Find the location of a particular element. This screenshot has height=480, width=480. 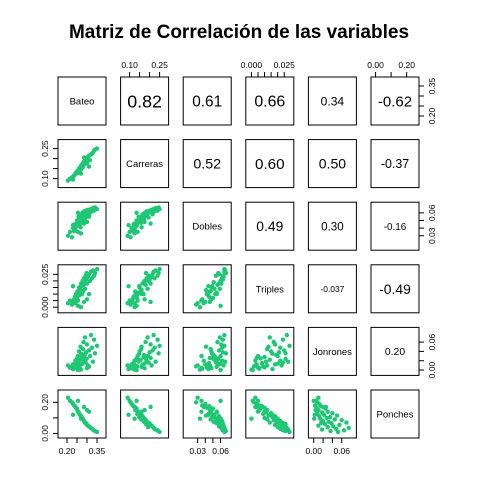

panel-carreras-triples: 0.60 is located at coordinates (270, 164).